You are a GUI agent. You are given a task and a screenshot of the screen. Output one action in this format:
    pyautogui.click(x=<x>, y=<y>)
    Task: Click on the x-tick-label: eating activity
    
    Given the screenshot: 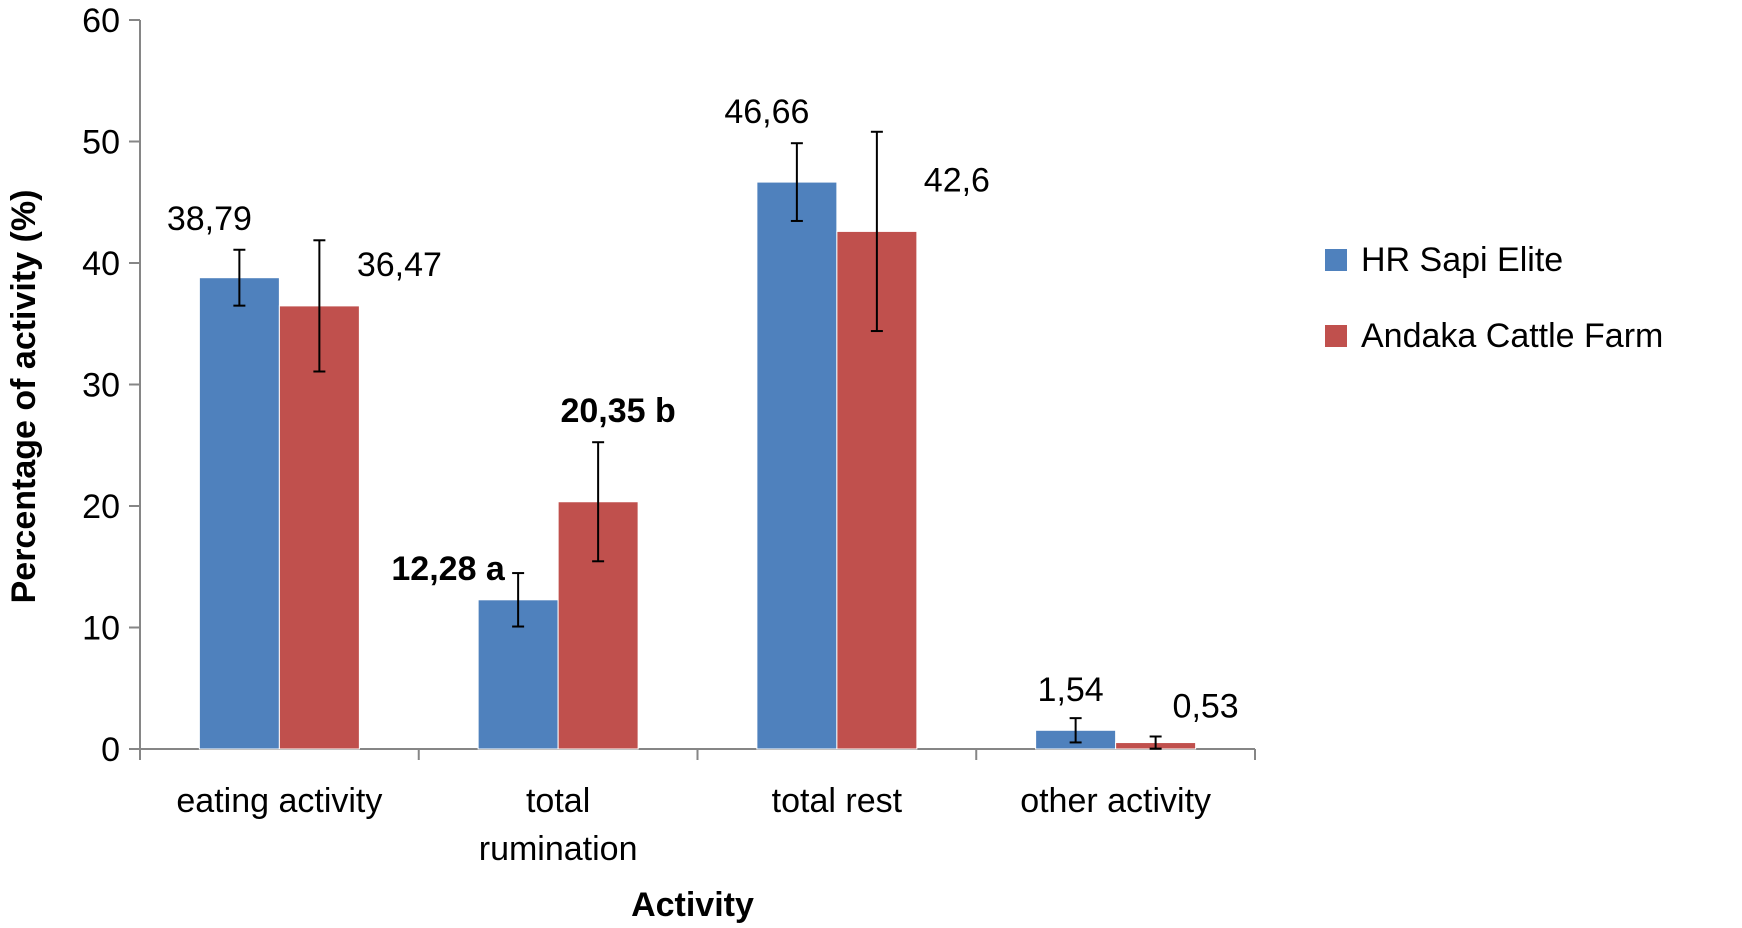 What is the action you would take?
    pyautogui.click(x=279, y=801)
    